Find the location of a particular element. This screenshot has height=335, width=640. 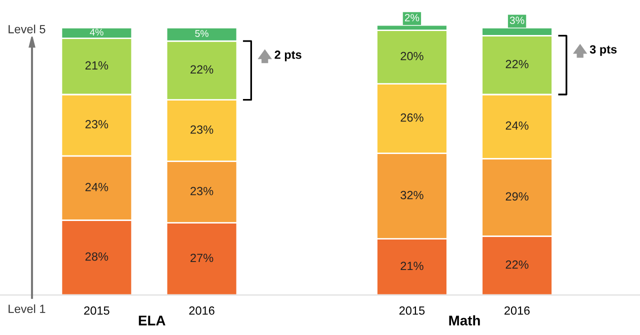

data-label: 27% is located at coordinates (202, 258).